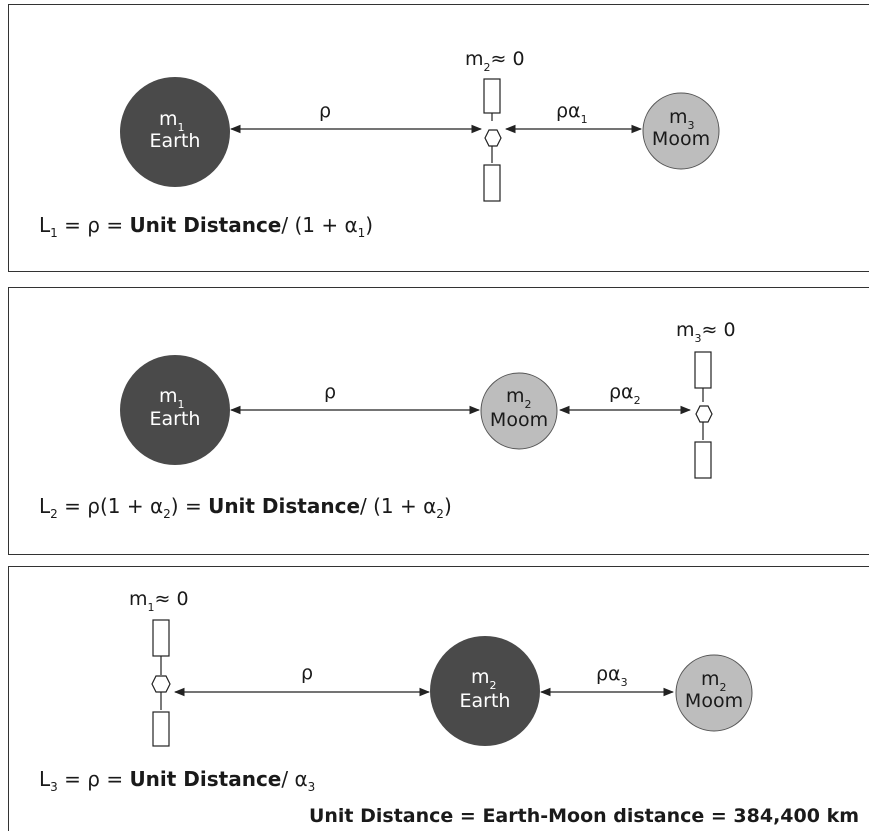 This screenshot has width=869, height=832. I want to click on satellite-mass-label: m2≈ 0, so click(495, 61).